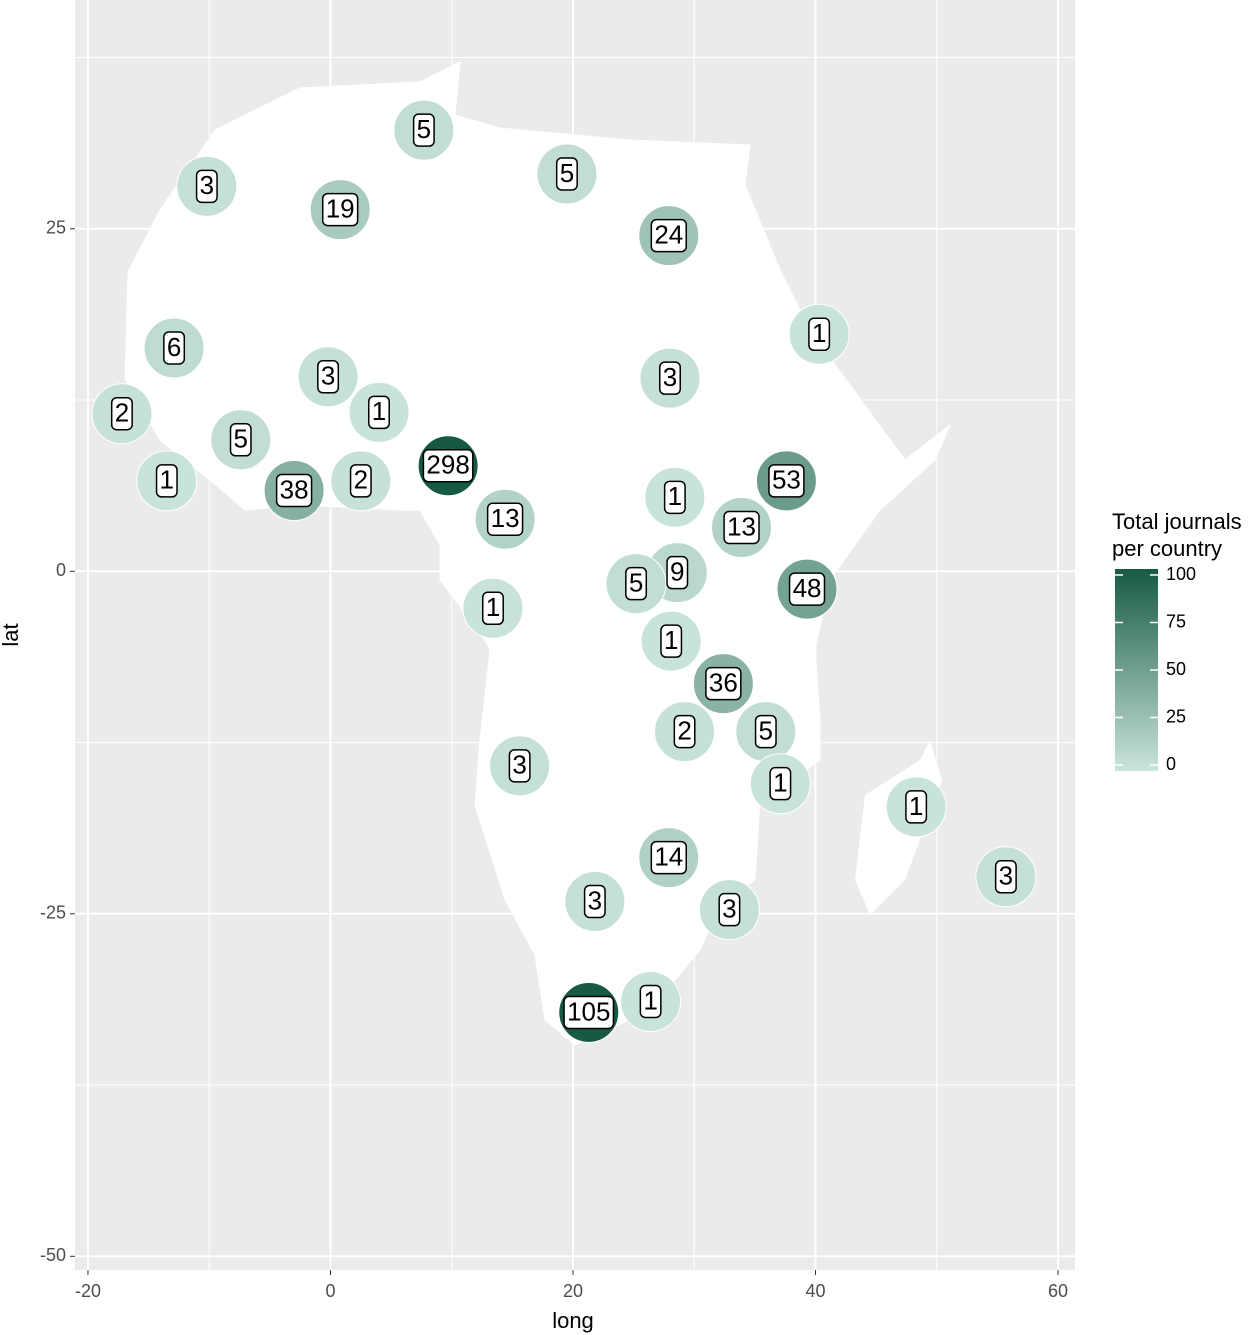 The height and width of the screenshot is (1335, 1260). I want to click on label-text: 19, so click(340, 208).